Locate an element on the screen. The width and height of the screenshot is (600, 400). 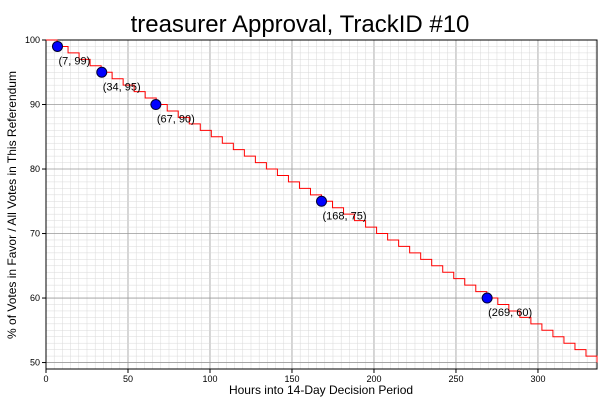
y-tick-label: 80 is located at coordinates (35, 169).